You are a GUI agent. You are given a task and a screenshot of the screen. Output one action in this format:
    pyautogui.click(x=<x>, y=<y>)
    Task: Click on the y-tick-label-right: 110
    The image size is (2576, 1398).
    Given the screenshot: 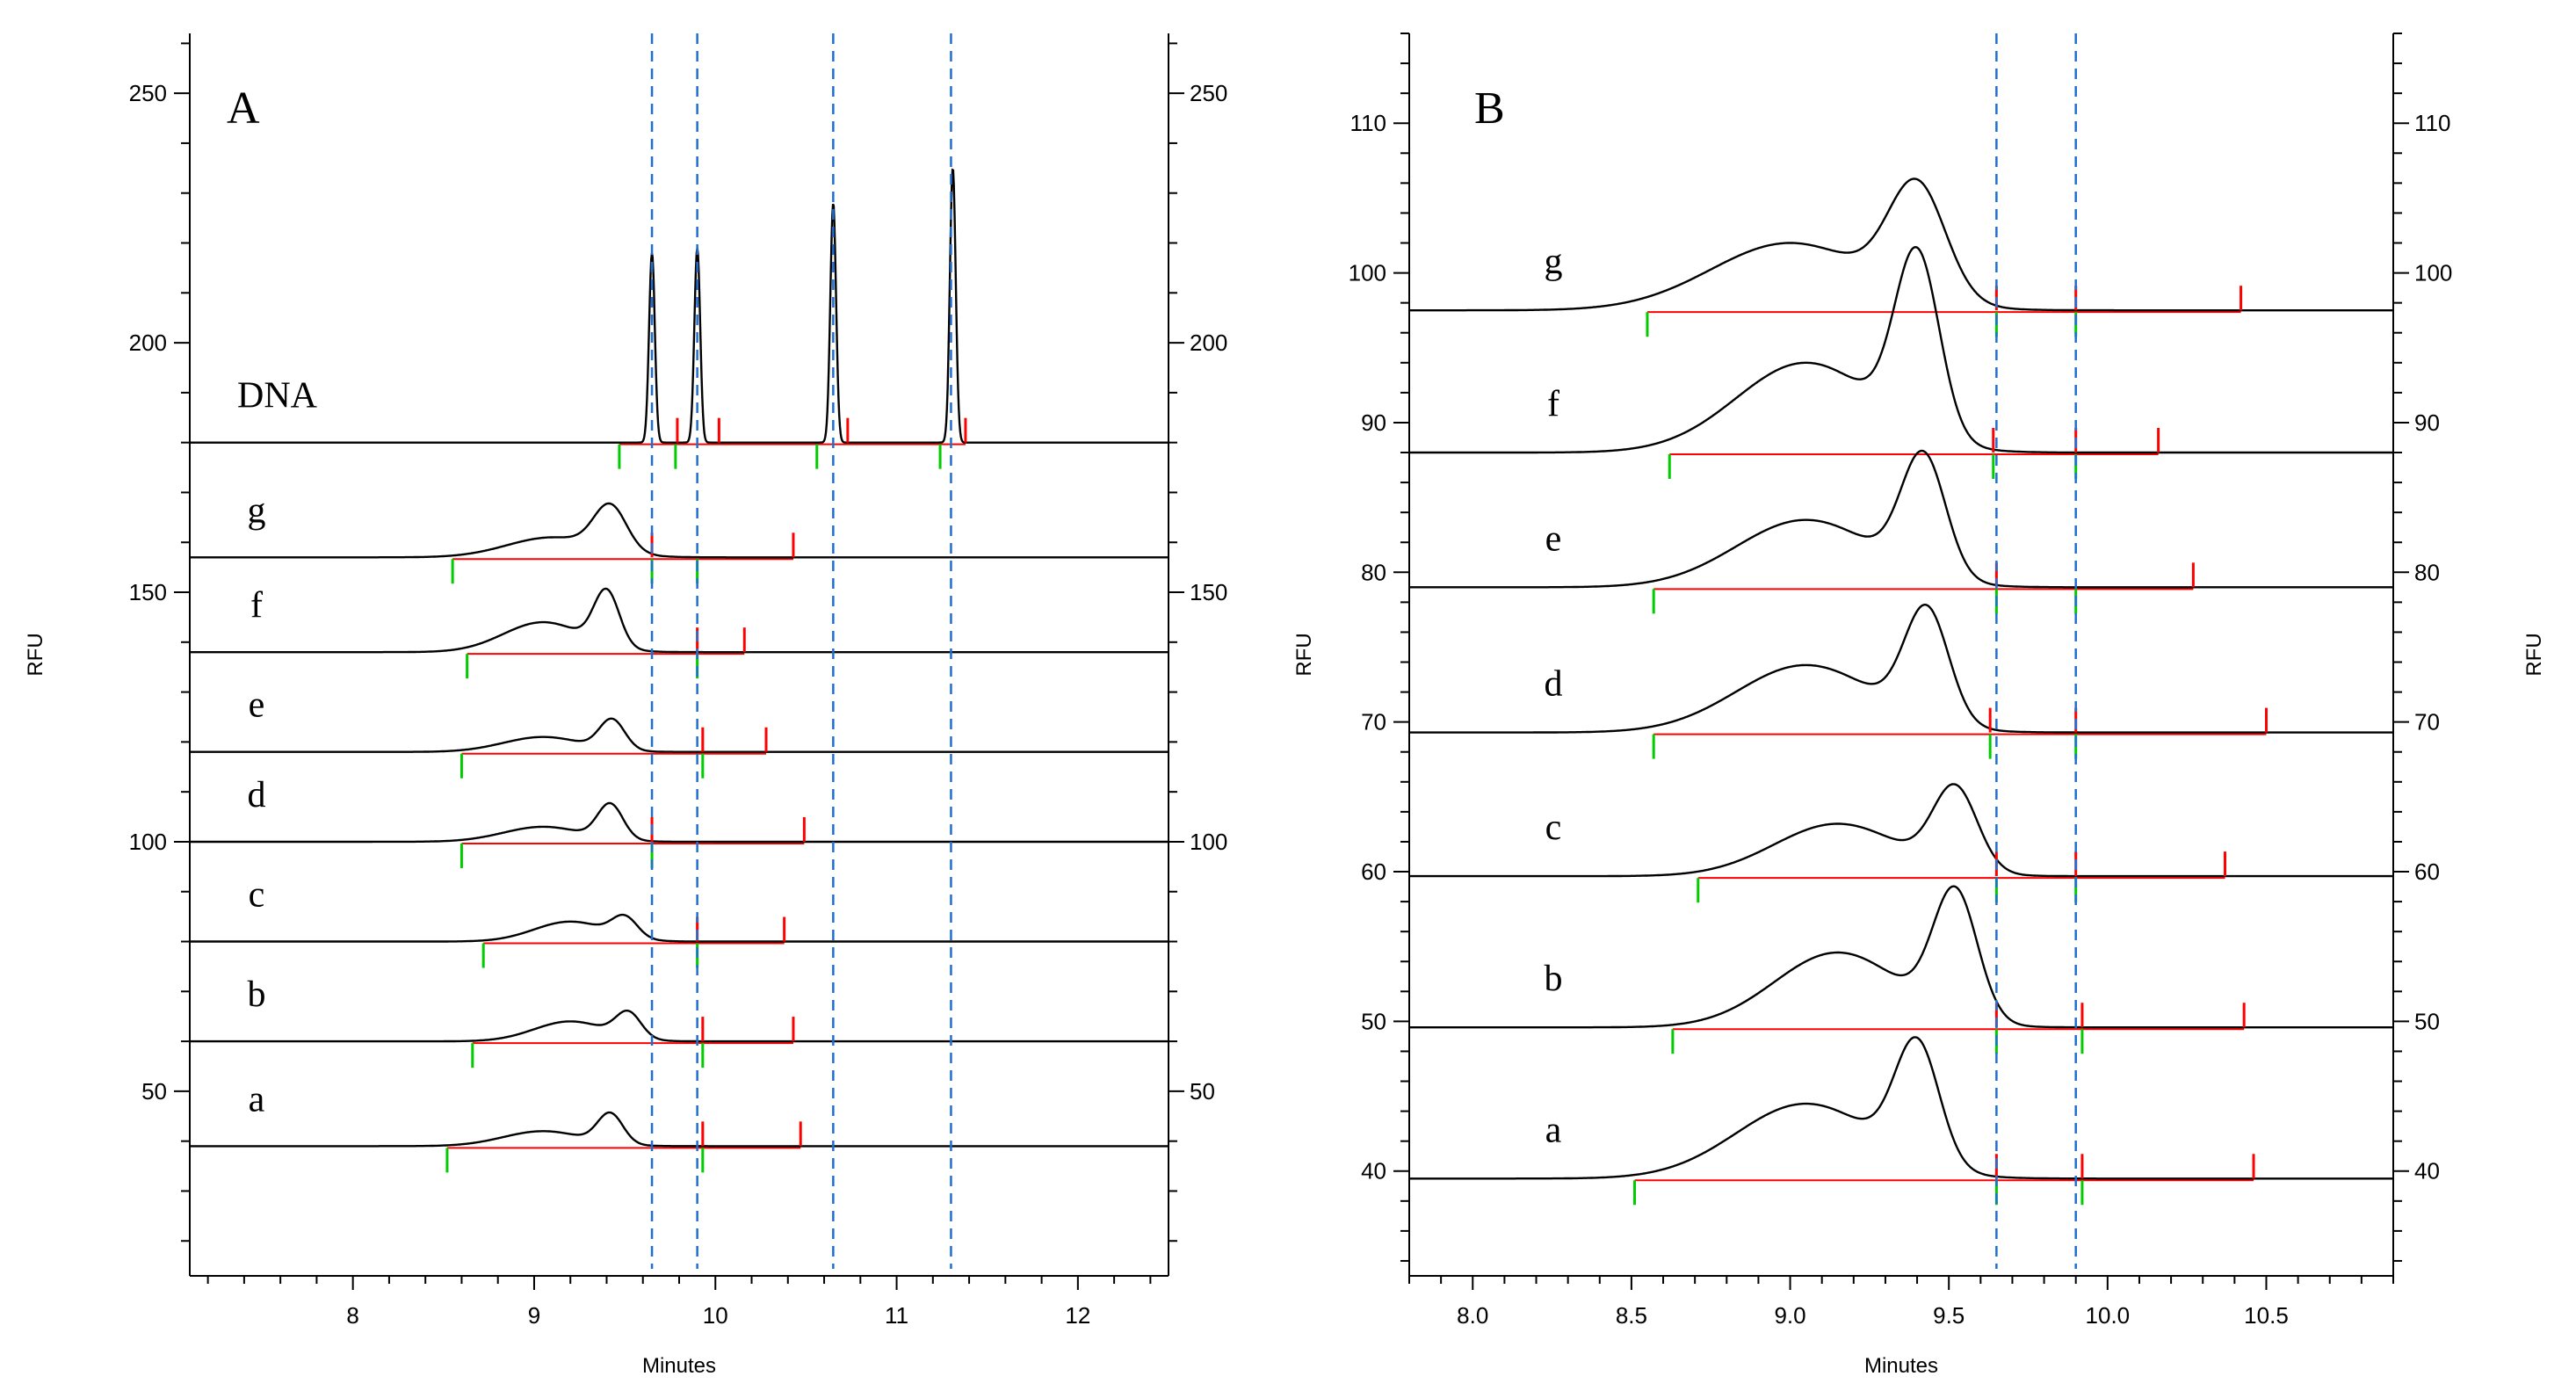 What is the action you would take?
    pyautogui.click(x=2432, y=123)
    